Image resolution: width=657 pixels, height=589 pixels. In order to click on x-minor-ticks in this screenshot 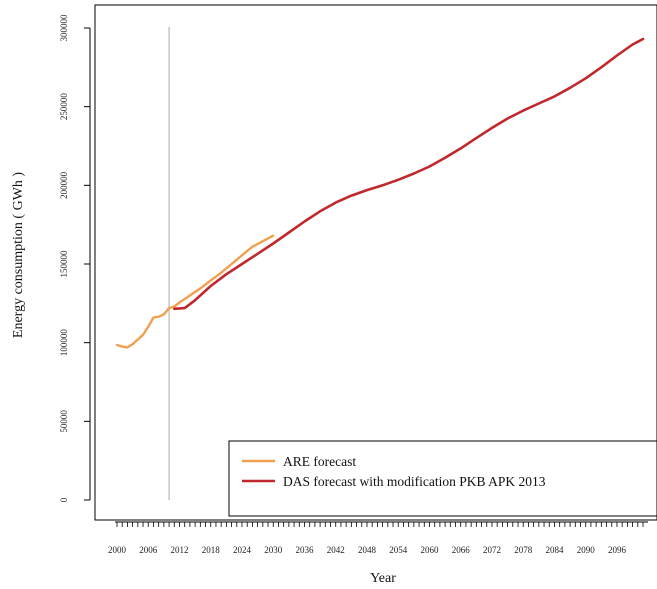, I will do `click(380, 524)`.